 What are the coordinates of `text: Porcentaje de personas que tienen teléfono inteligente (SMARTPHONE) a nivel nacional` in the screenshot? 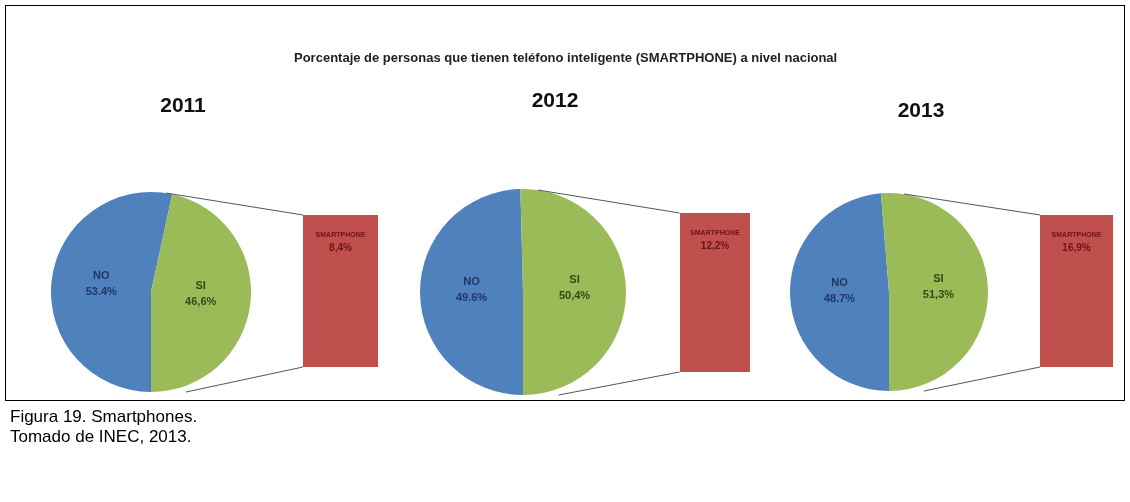 It's located at (566, 57).